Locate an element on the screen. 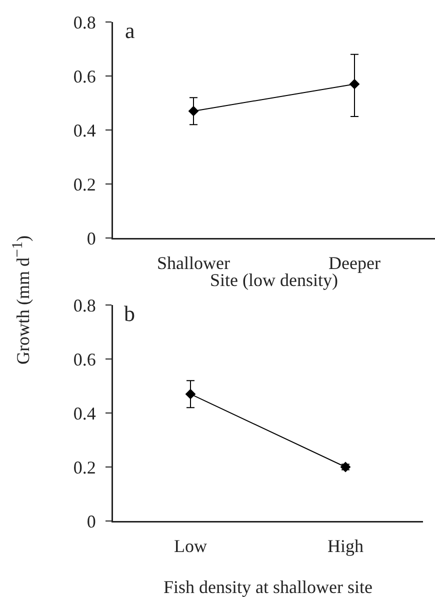 This screenshot has width=435, height=597. x-tick-label: High is located at coordinates (346, 546).